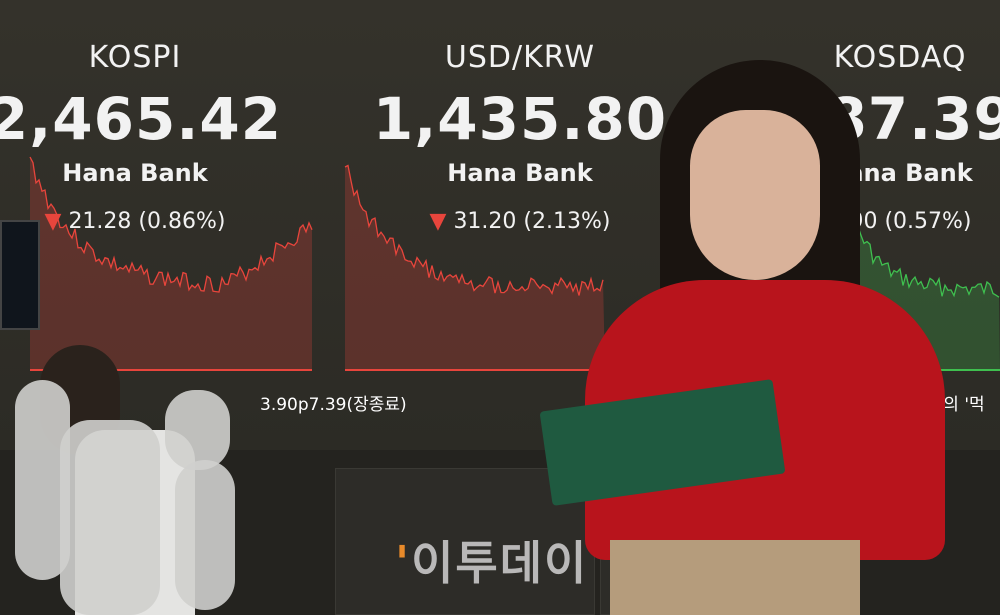 The width and height of the screenshot is (1000, 615). Describe the element at coordinates (532, 221) in the screenshot. I see `change-text: 31.20 (2.13%)` at that location.